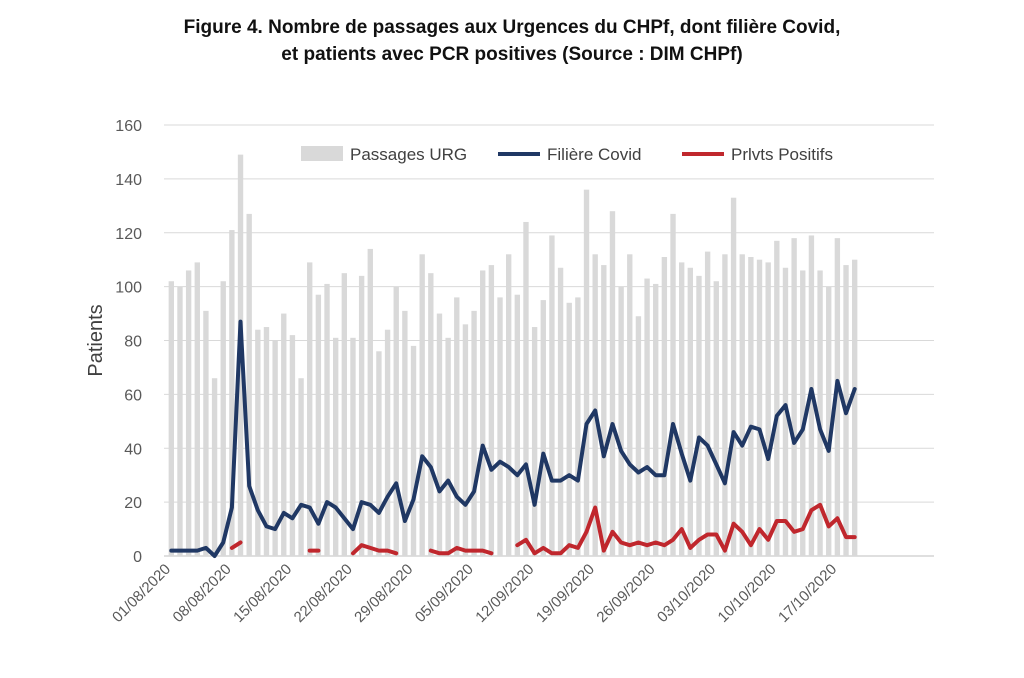 This screenshot has height=678, width=1024. Describe the element at coordinates (565, 593) in the screenshot. I see `x-tick-label: 19/09/2020` at that location.